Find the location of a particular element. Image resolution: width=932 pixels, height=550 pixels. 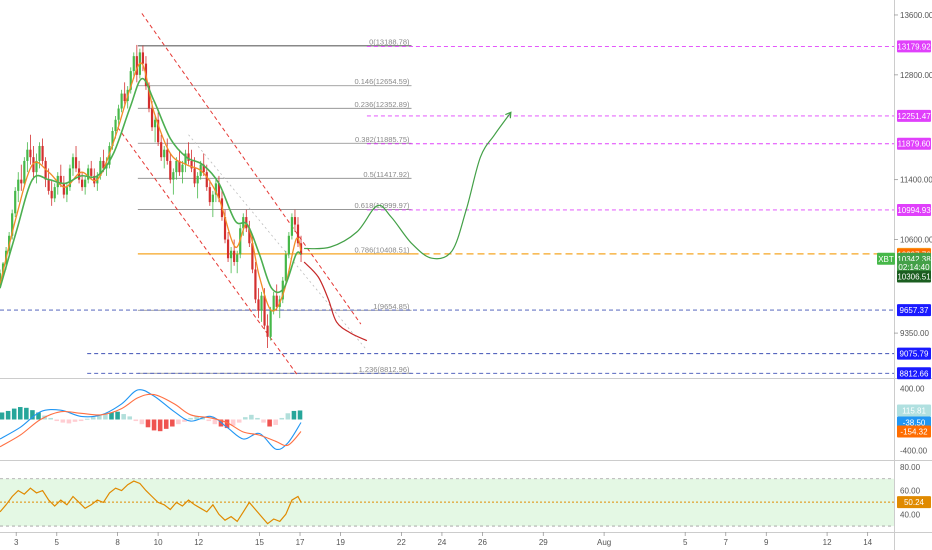

channel-upper-line is located at coordinates (251, 169).